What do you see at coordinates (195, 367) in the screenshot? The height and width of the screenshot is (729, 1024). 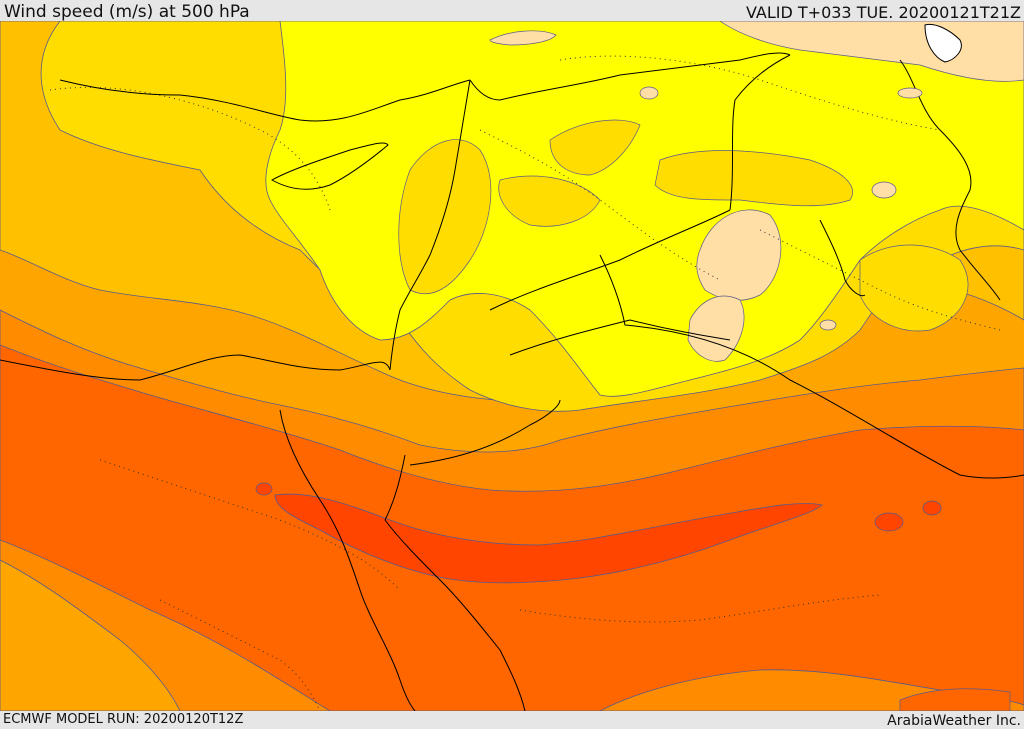 I see `egypt-coast` at bounding box center [195, 367].